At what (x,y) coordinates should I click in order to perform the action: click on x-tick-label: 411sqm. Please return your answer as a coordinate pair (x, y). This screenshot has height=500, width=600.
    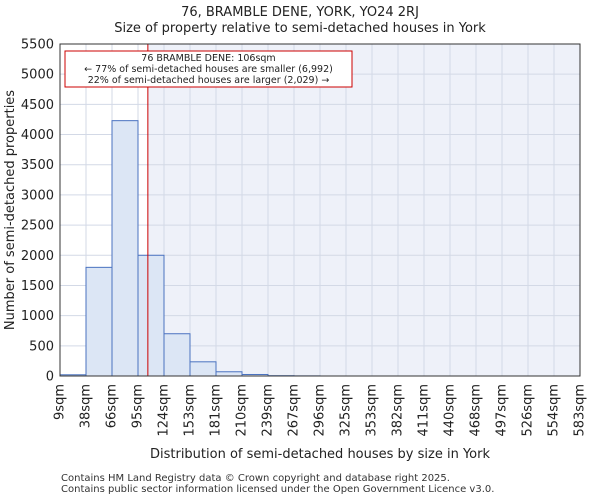
    Looking at the image, I should click on (424, 410).